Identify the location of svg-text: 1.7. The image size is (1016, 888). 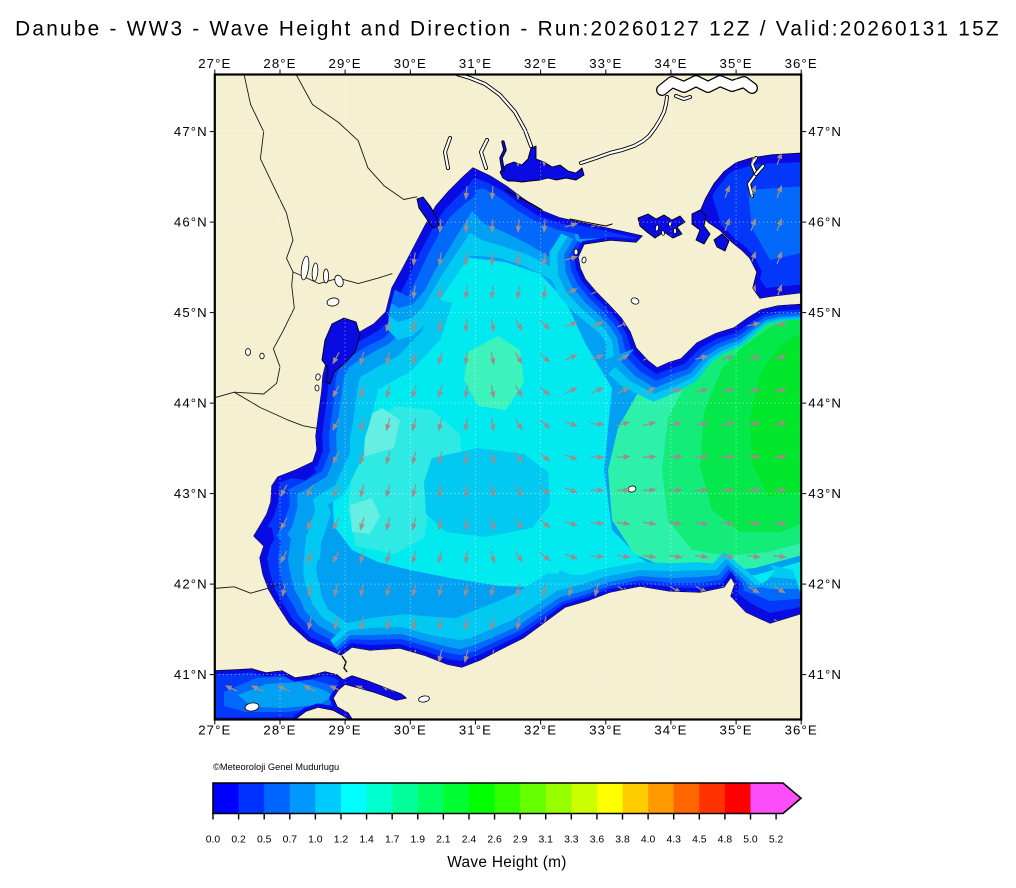
(392, 840).